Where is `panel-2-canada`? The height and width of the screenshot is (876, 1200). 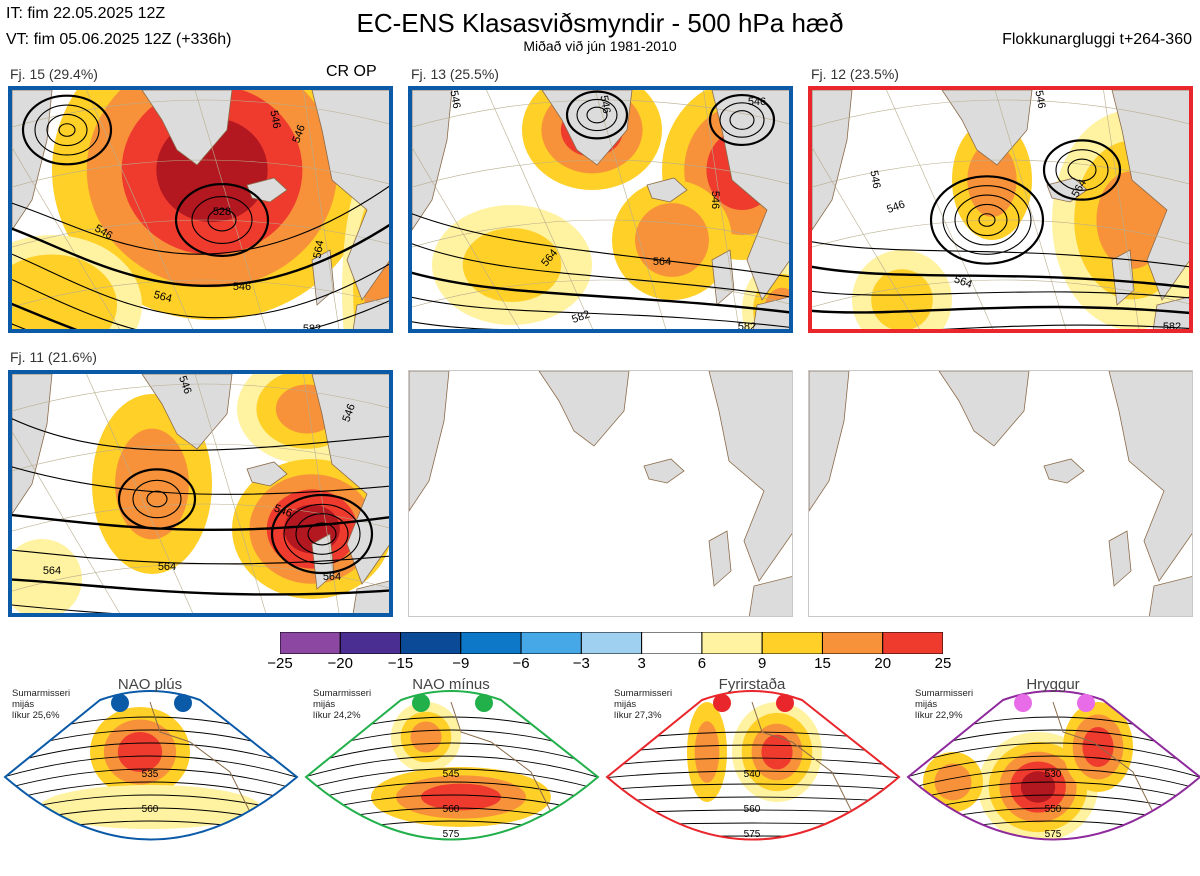
panel-2-canada is located at coordinates (432, 160).